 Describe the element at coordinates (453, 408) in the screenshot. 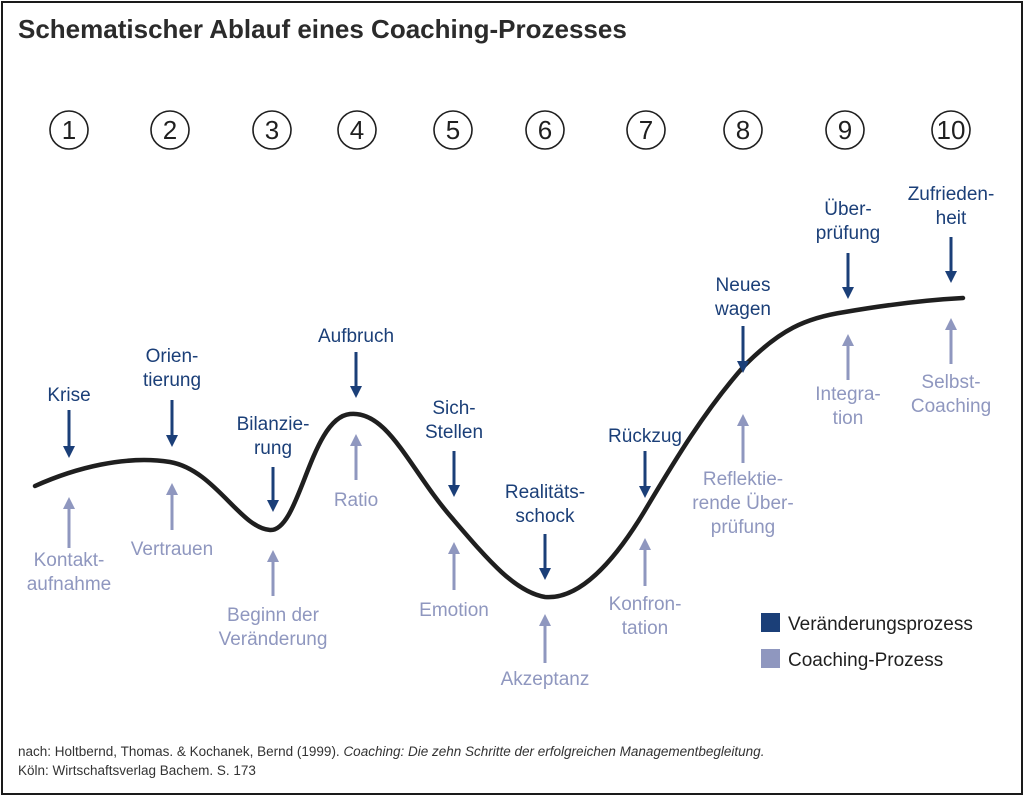

I see `step-5-change-label: Sich-` at that location.